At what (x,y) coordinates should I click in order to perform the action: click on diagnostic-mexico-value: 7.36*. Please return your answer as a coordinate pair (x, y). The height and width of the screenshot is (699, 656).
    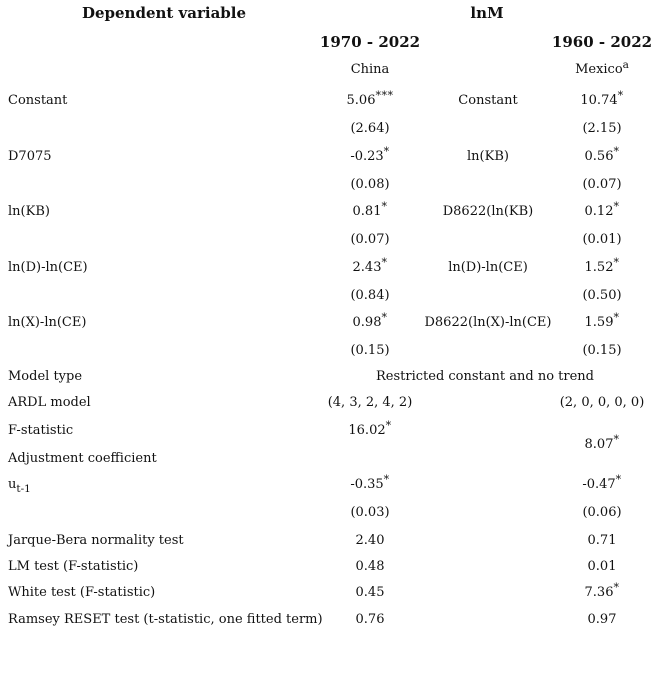
    Looking at the image, I should click on (591, 590).